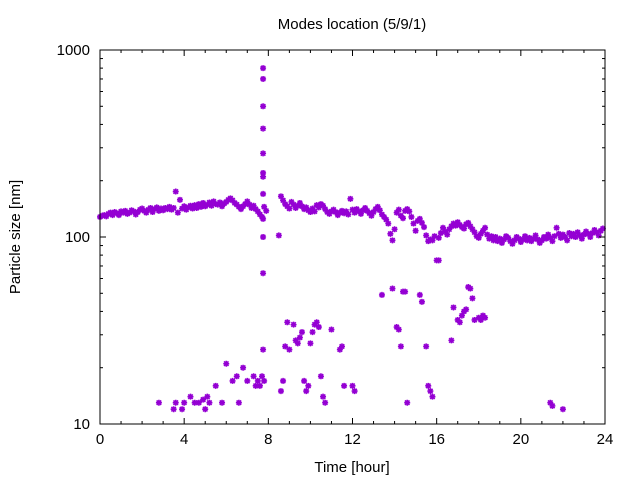 The image size is (640, 480). I want to click on x-tick-label: 20, so click(520, 439).